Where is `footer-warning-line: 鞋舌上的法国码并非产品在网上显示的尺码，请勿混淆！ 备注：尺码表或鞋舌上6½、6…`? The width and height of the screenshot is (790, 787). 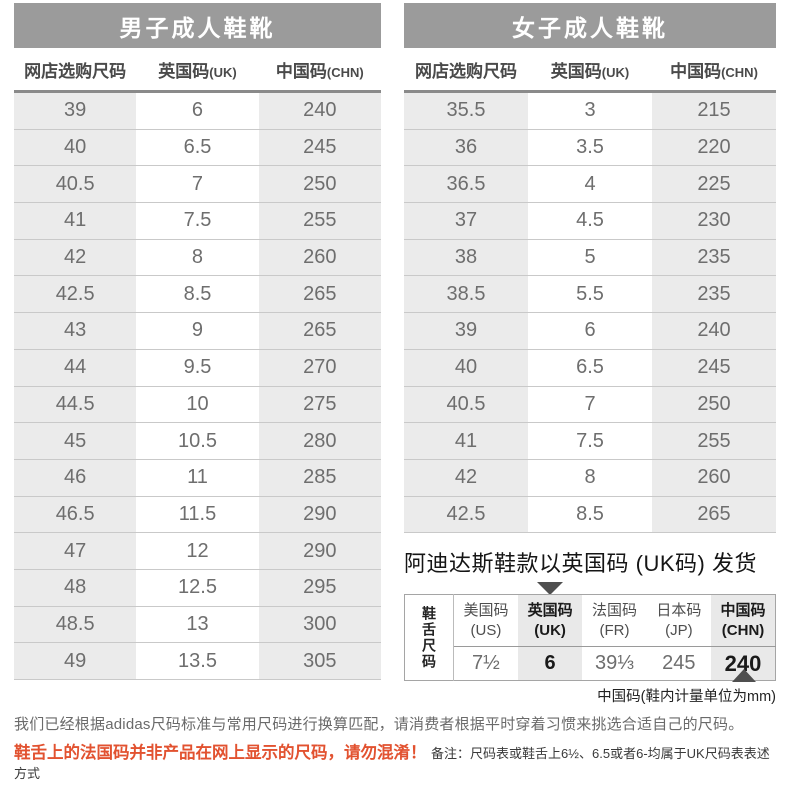 footer-warning-line: 鞋舌上的法国码并非产品在网上显示的尺码，请勿混淆！ 备注：尺码表或鞋舌上6½、6… is located at coordinates (395, 761).